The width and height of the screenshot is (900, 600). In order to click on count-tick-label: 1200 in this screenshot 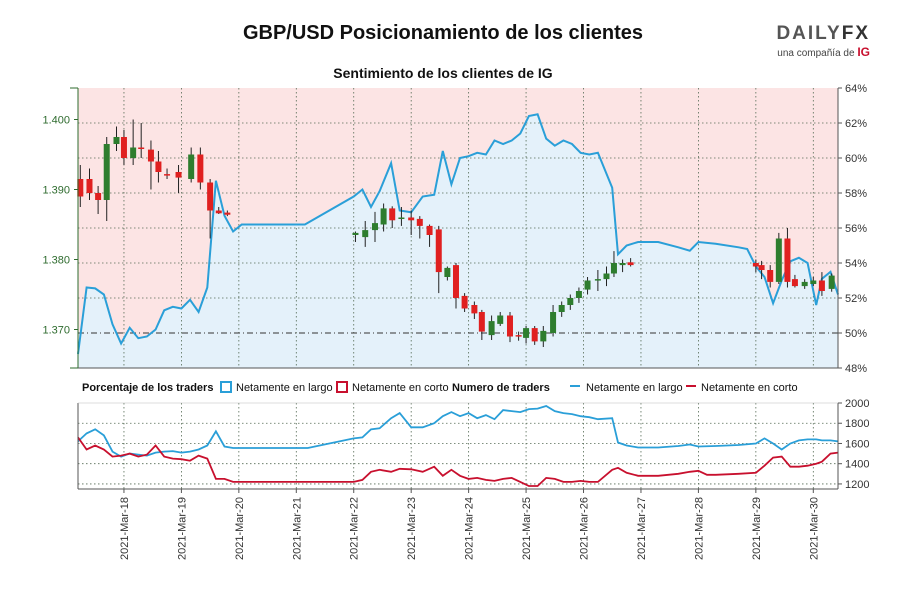, I will do `click(857, 485)`.